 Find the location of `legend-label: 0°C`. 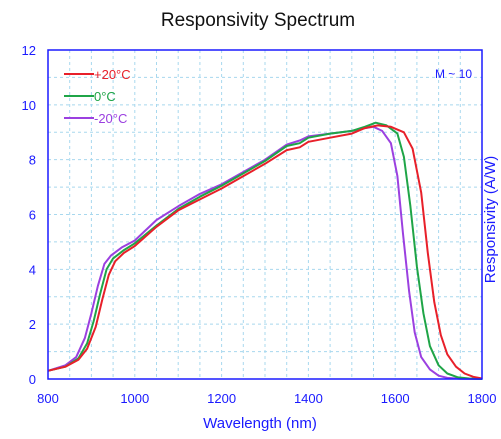

legend-label: 0°C is located at coordinates (105, 96).